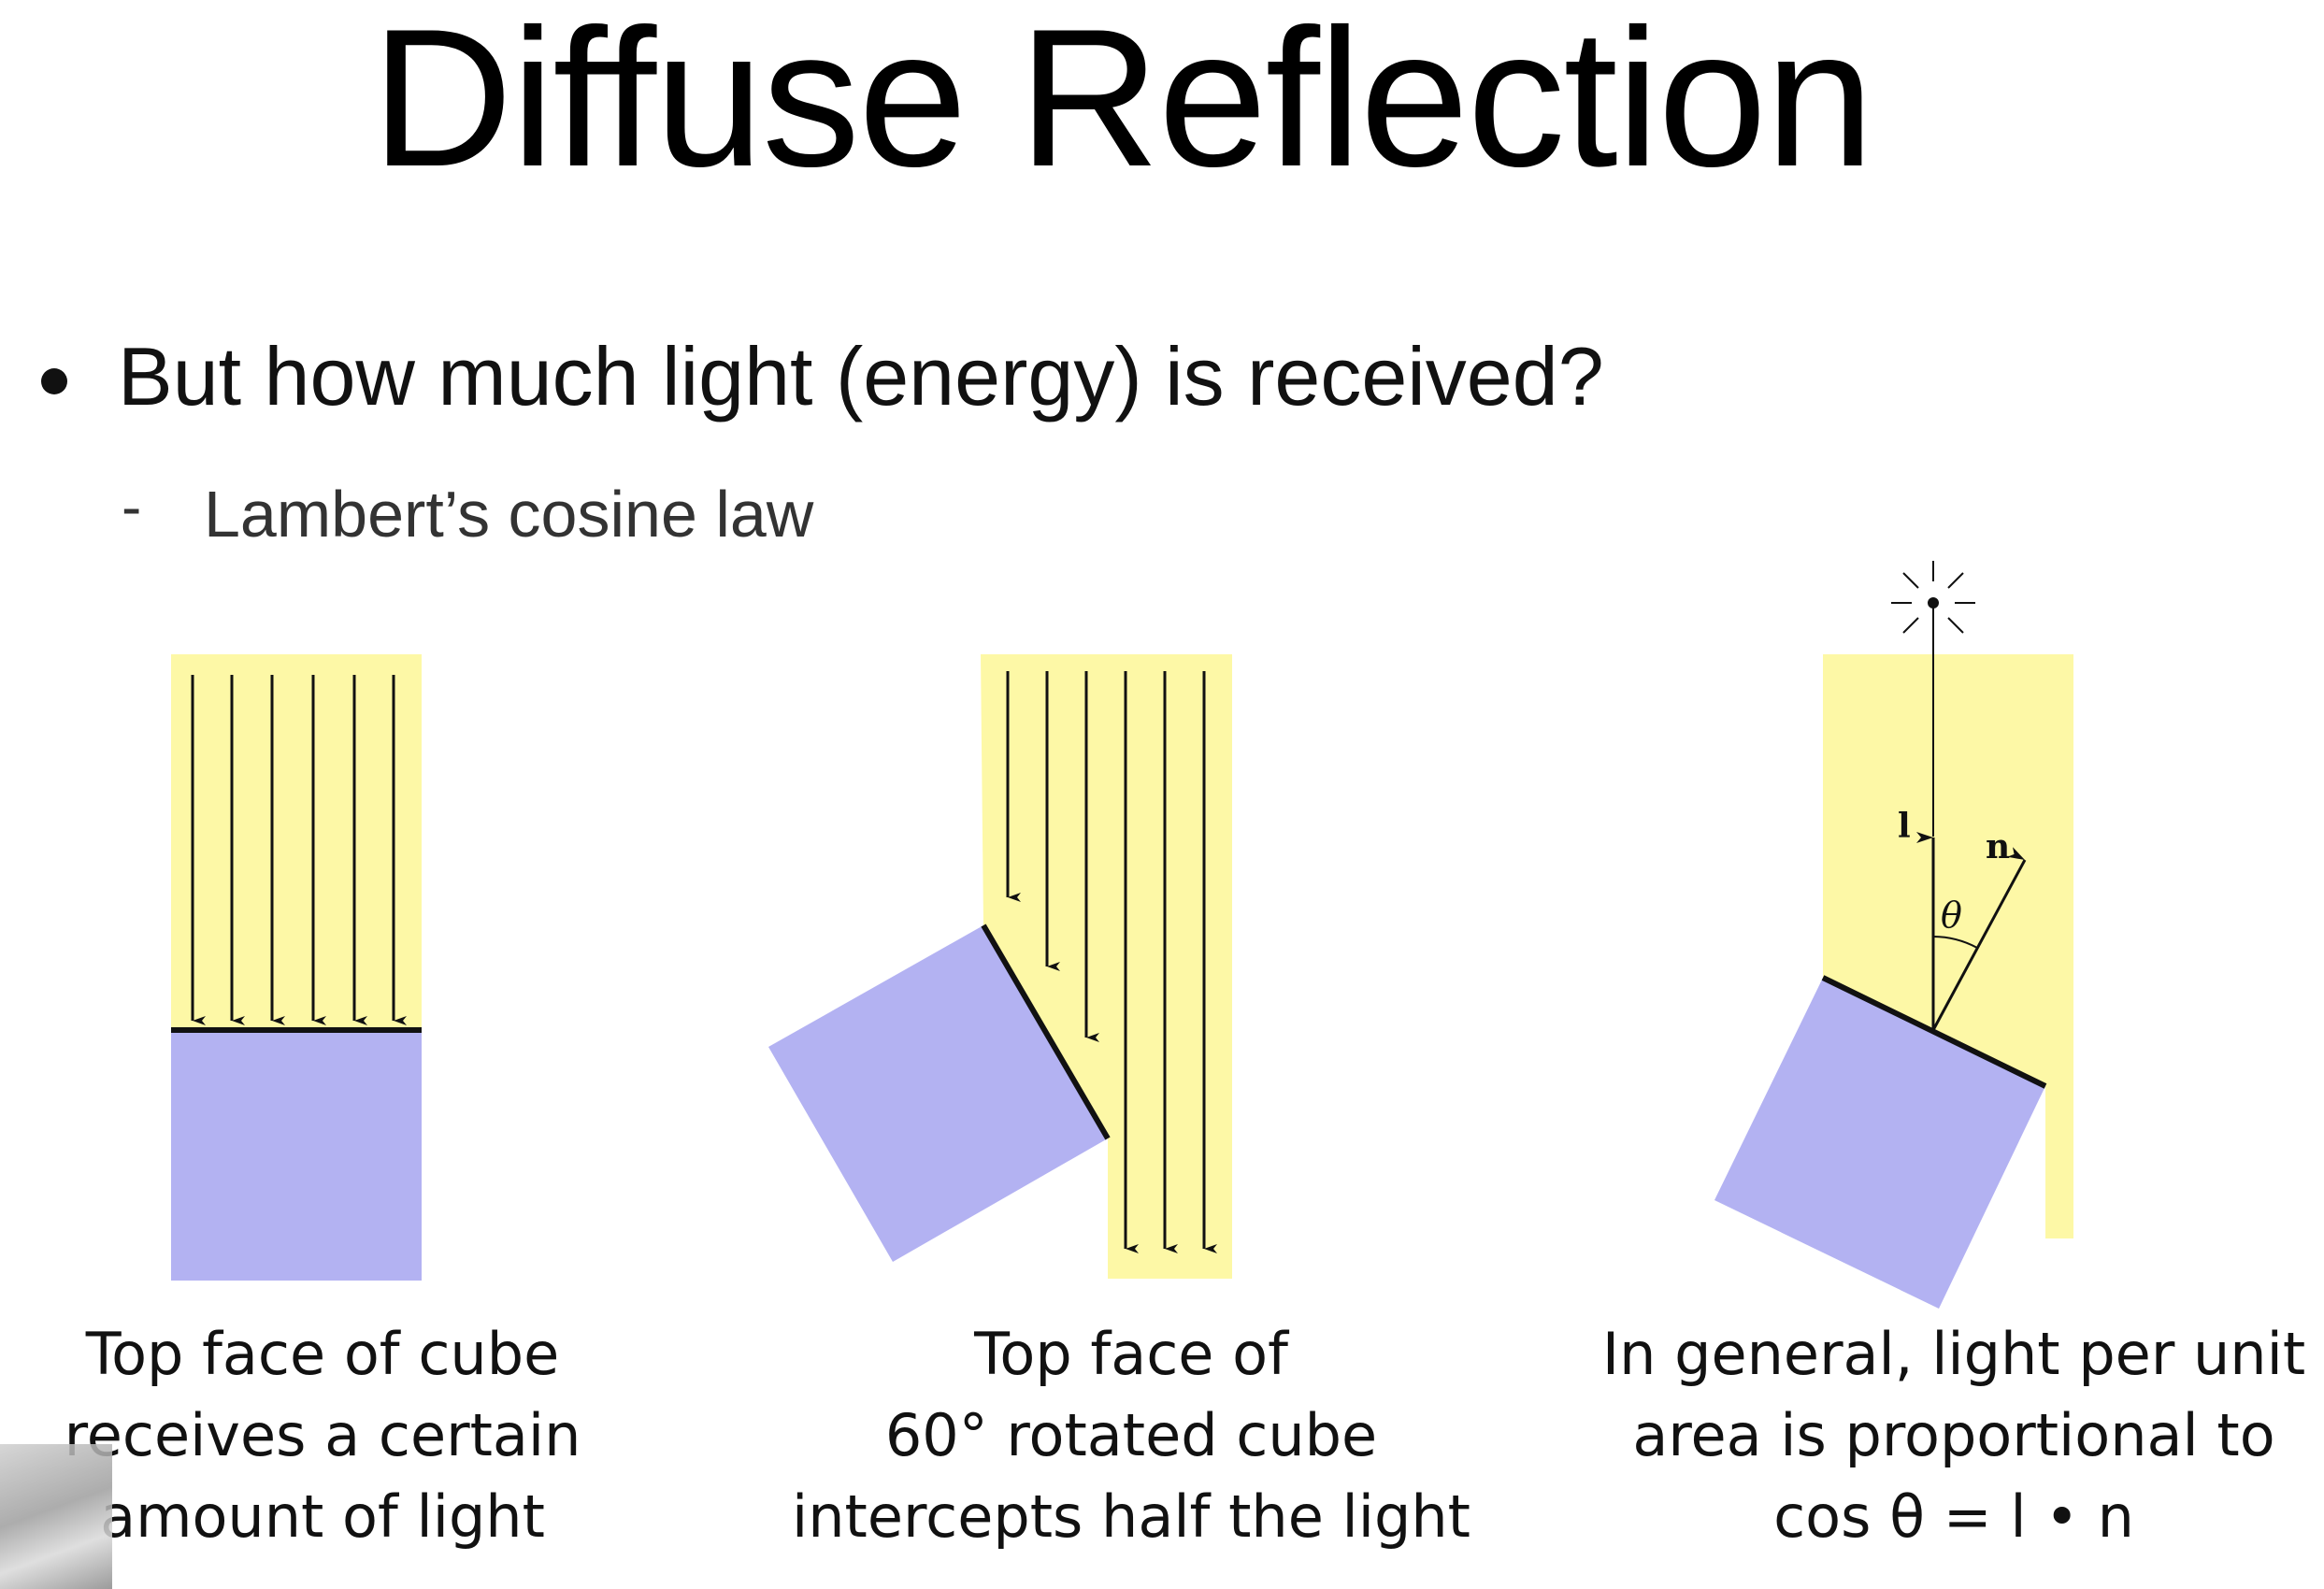  What do you see at coordinates (1131, 1354) in the screenshot?
I see `caption-line: Top face of` at bounding box center [1131, 1354].